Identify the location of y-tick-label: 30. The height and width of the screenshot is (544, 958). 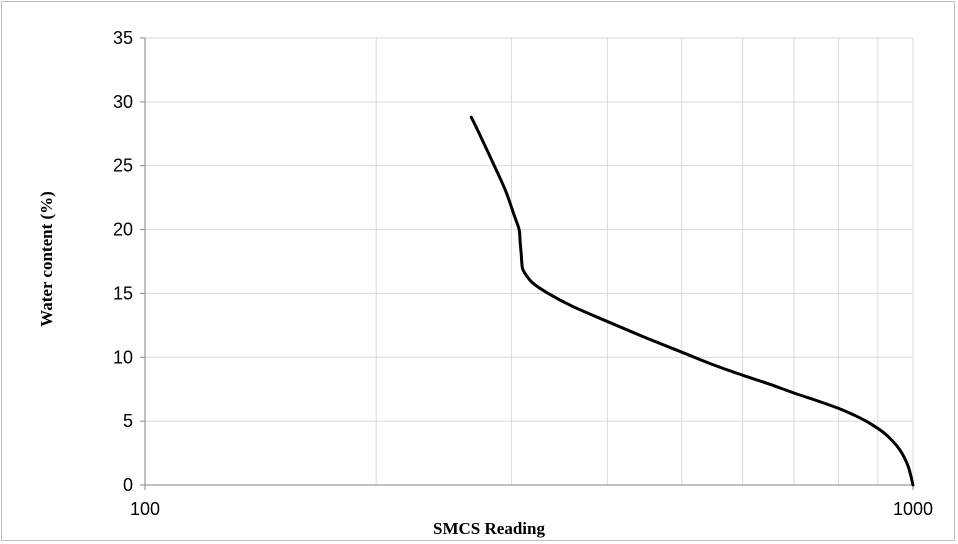
(123, 102).